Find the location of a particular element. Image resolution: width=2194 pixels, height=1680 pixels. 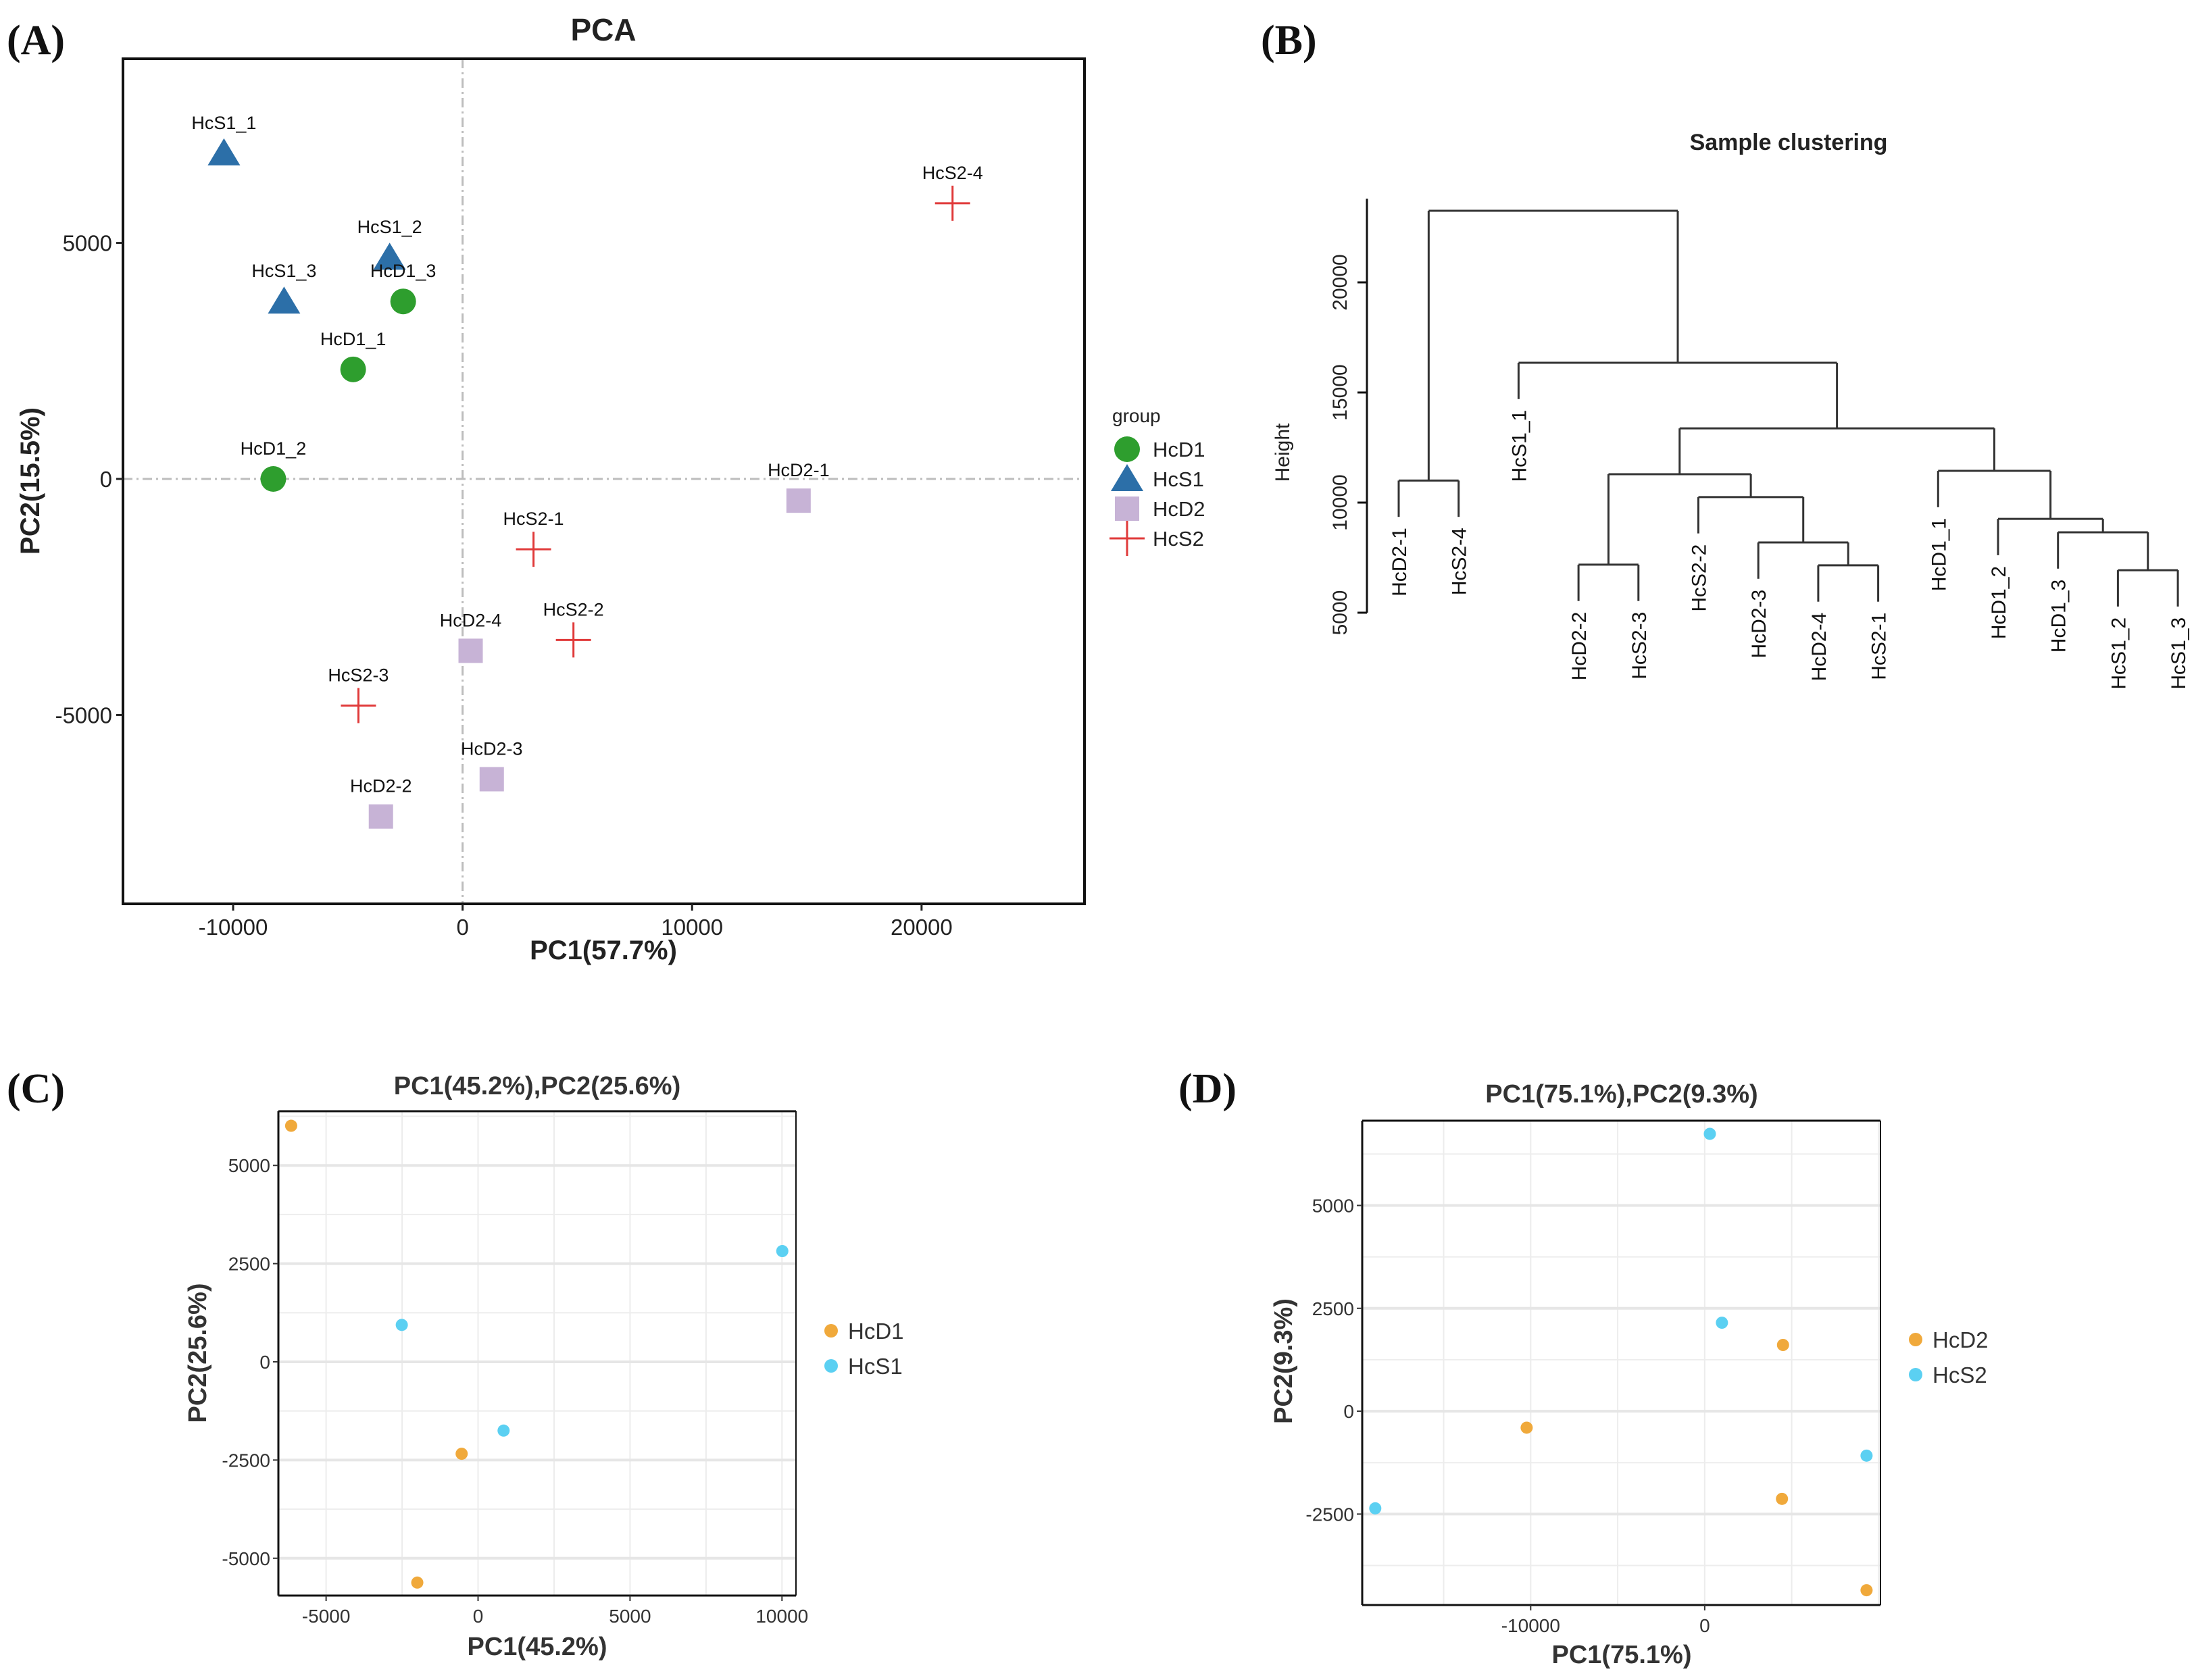

panel-c-x-axis-title: PC1(45.2%) is located at coordinates (537, 1647).